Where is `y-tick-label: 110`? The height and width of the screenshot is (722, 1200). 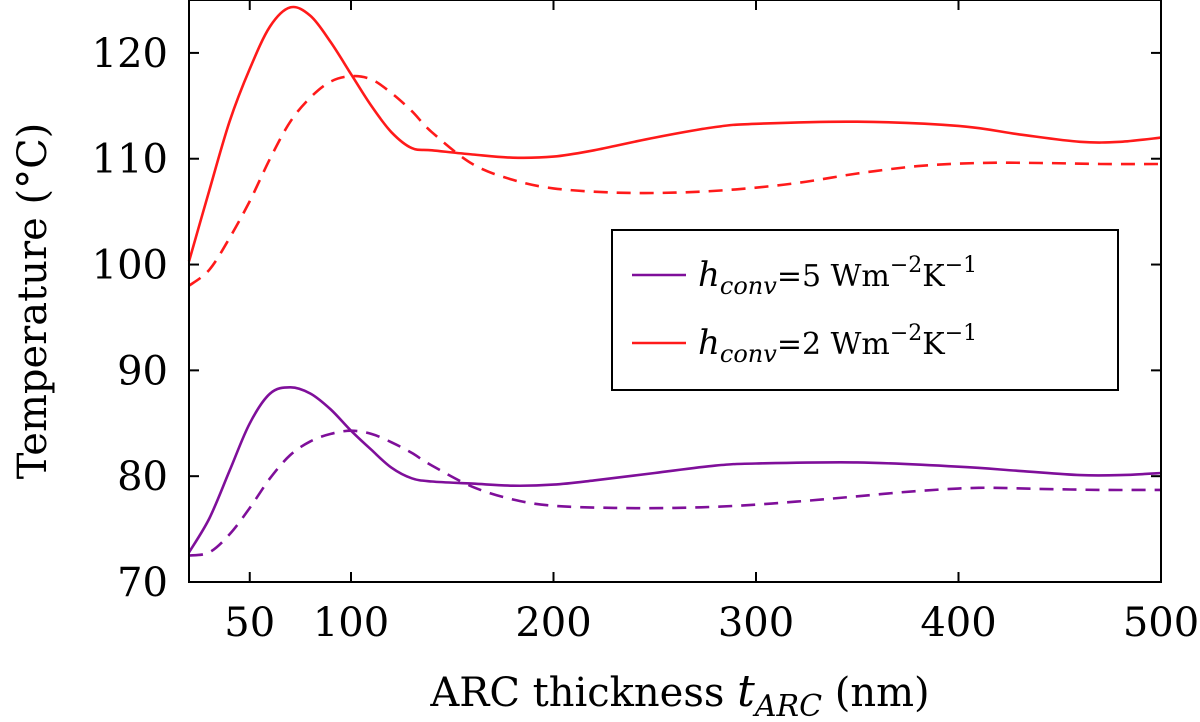
y-tick-label: 110 is located at coordinates (130, 160).